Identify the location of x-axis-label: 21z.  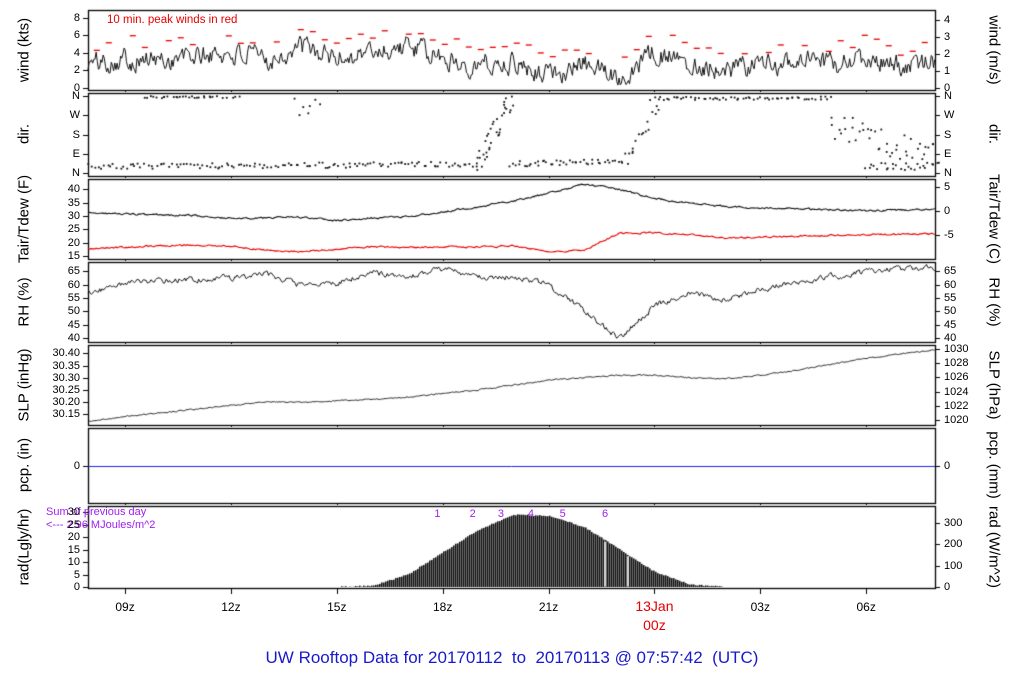
(548, 607).